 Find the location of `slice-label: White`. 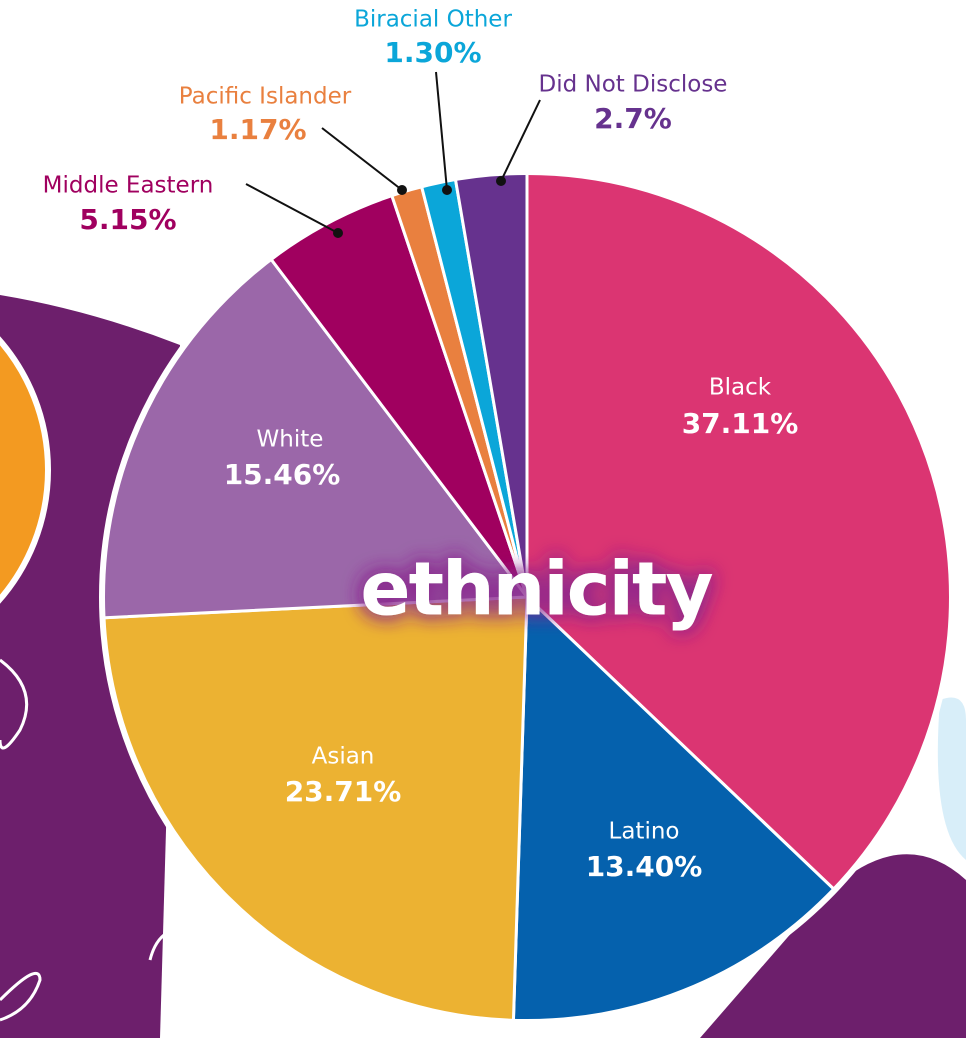

slice-label: White is located at coordinates (290, 440).